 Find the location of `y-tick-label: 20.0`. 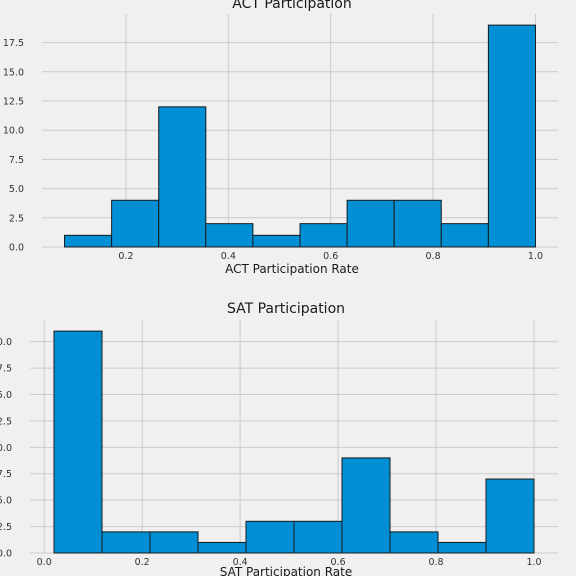

y-tick-label: 20.0 is located at coordinates (6, 342).